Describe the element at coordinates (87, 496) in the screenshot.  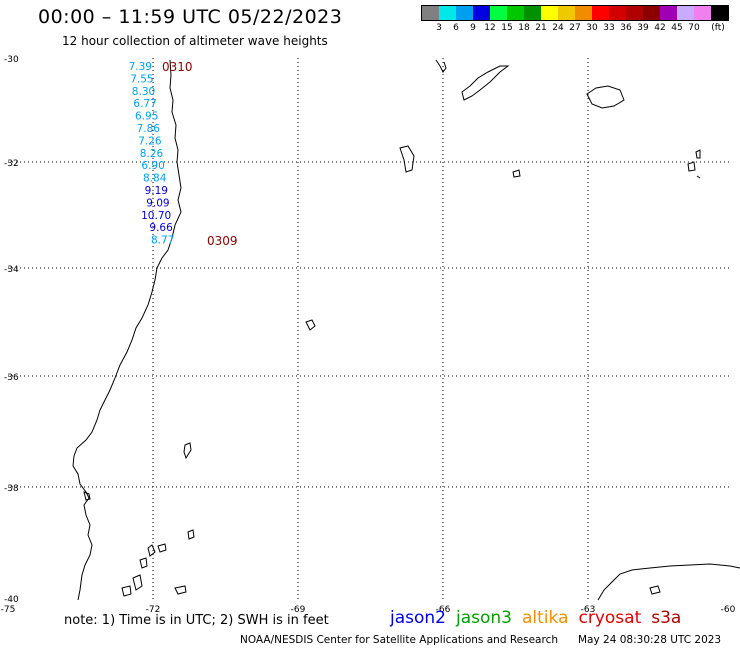
I see `chiloe-island` at that location.